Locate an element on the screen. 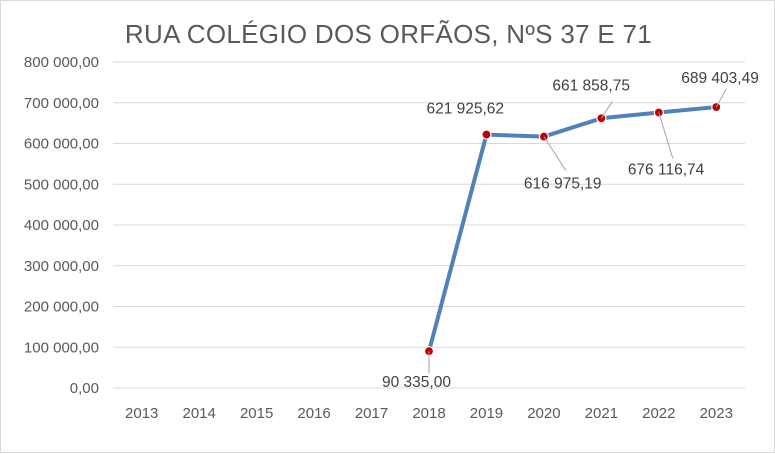  x-tick-label: 2020 is located at coordinates (543, 413).